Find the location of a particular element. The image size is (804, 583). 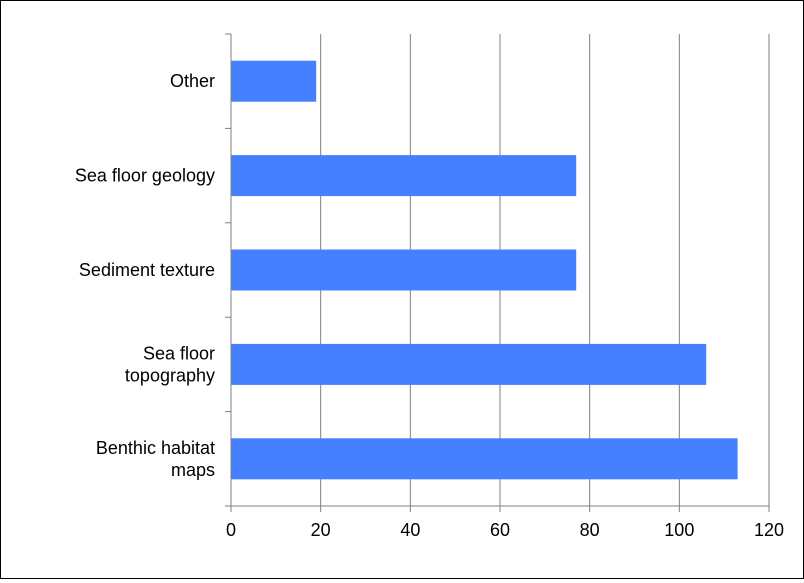

category-label-0: Other is located at coordinates (192, 81).